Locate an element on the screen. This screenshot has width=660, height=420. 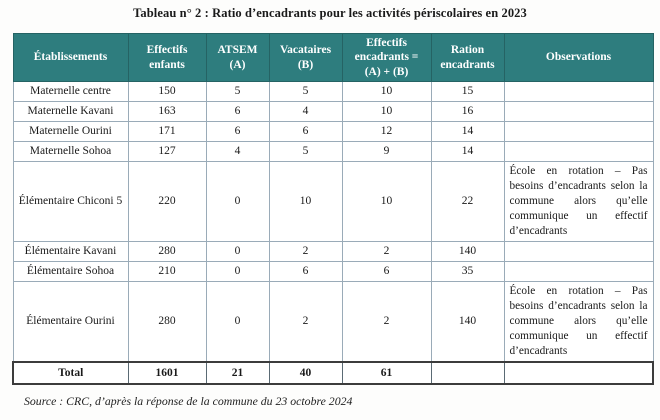
cell-ration: 22 is located at coordinates (467, 202).